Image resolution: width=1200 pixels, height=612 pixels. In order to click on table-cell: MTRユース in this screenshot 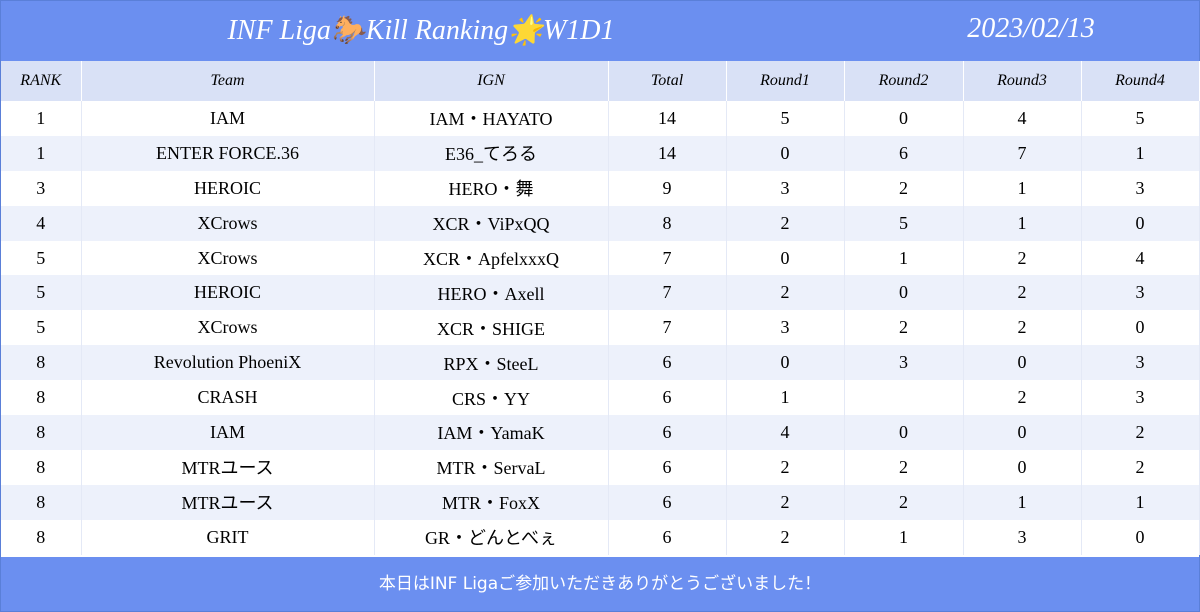, I will do `click(228, 502)`.